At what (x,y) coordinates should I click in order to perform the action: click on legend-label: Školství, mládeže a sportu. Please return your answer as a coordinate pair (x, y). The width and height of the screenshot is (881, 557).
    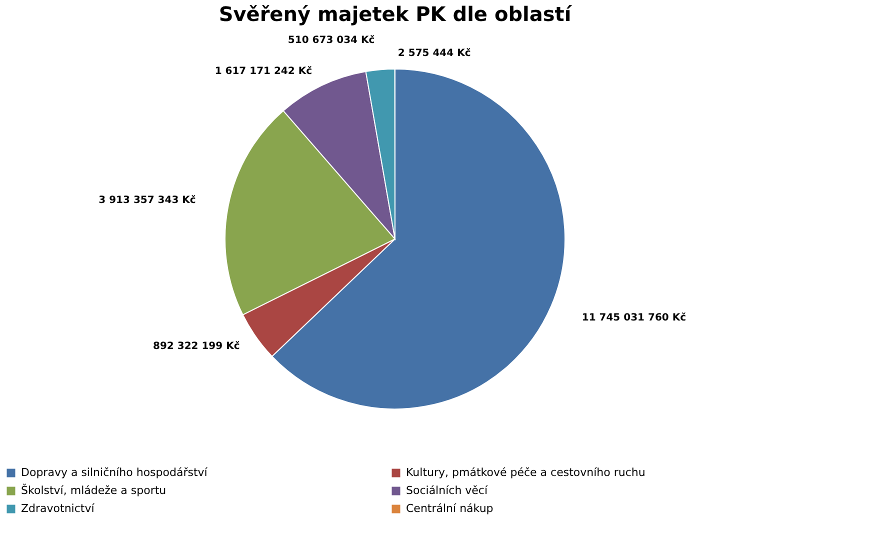
    Looking at the image, I should click on (93, 490).